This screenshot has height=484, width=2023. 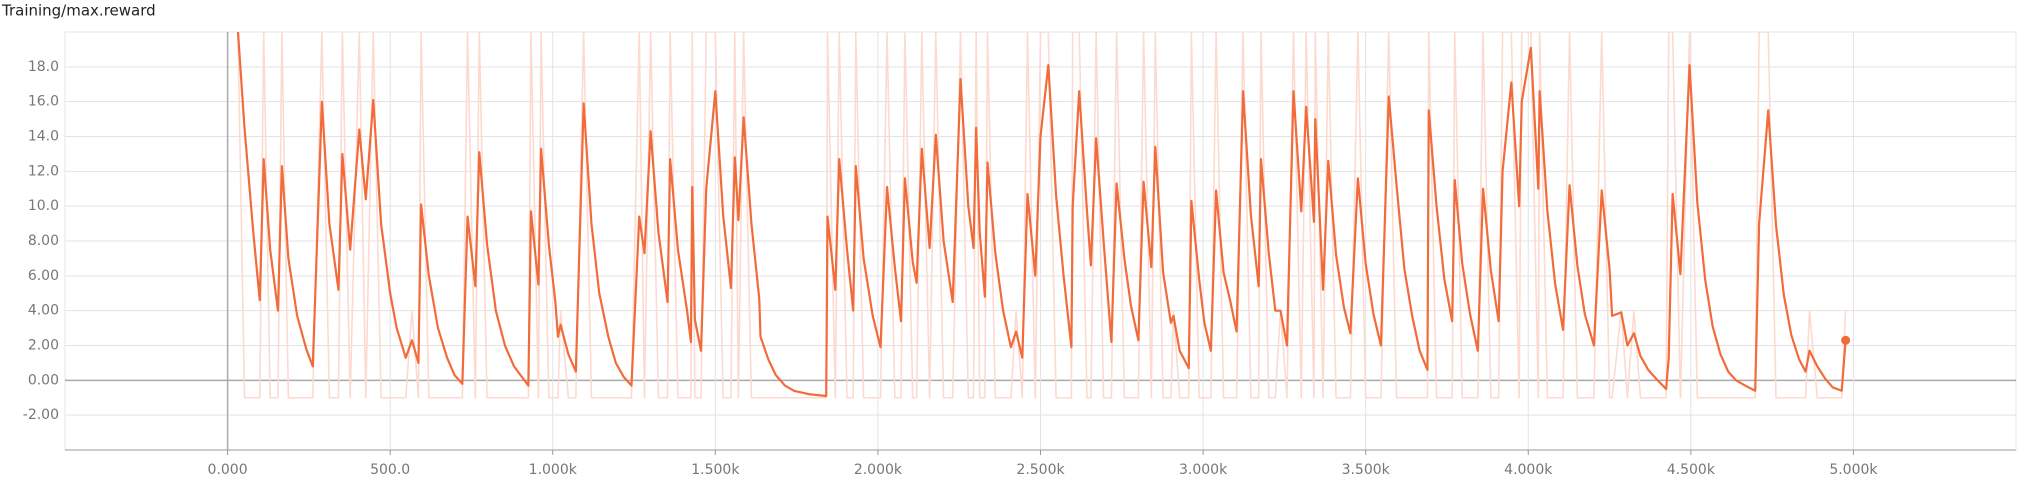 I want to click on last-point, so click(x=1846, y=340).